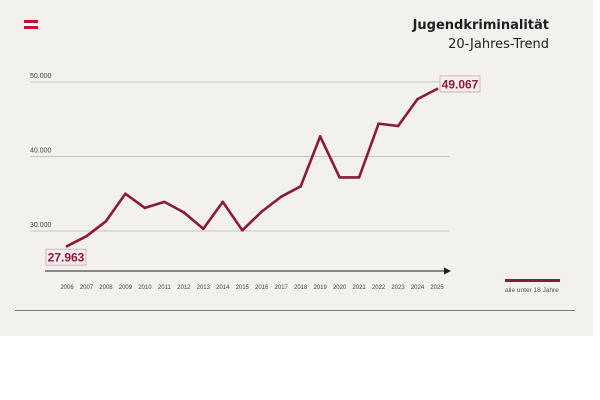 The width and height of the screenshot is (600, 400). I want to click on x-tick-label: 2016, so click(262, 288).